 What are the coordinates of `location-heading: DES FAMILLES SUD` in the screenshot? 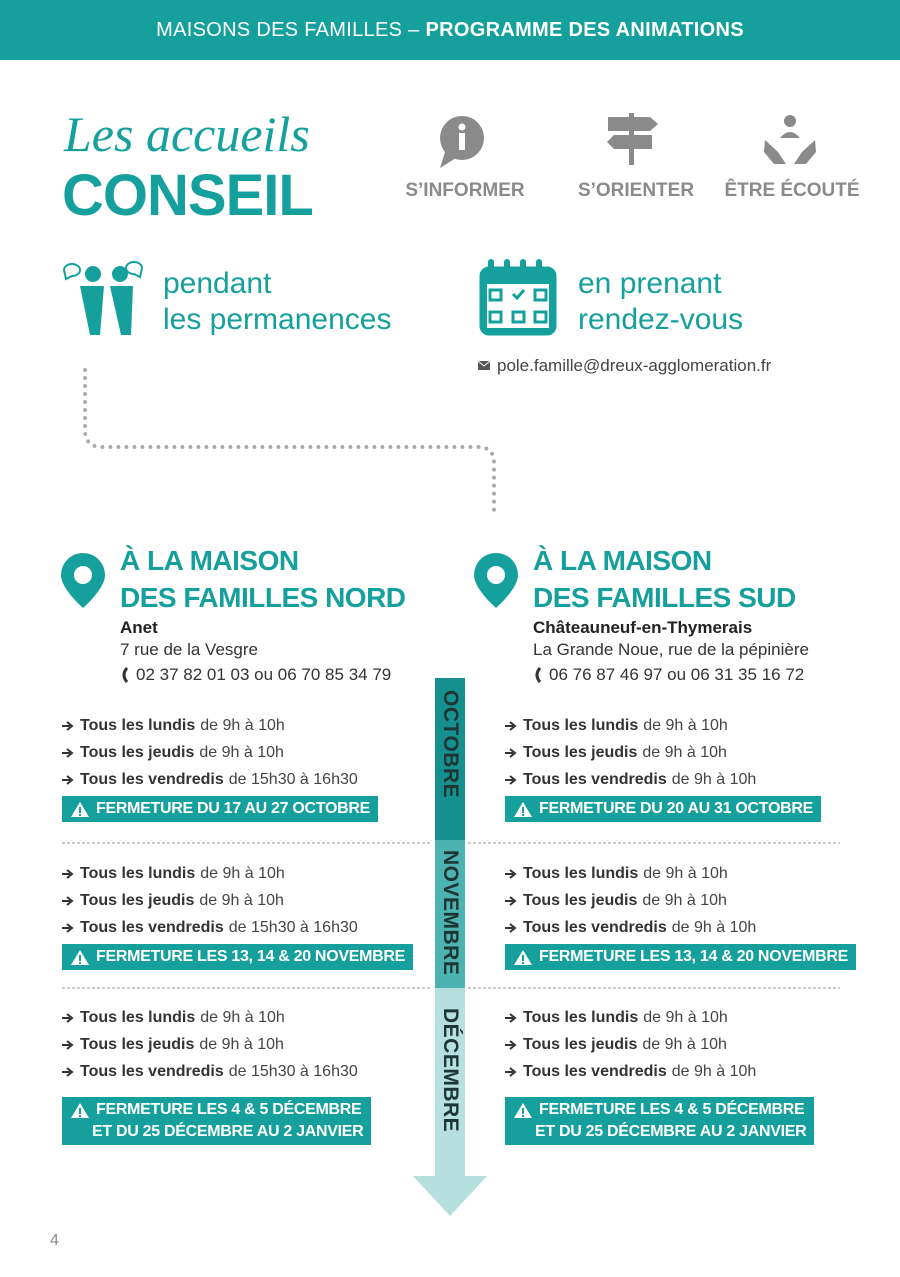 It's located at (664, 597).